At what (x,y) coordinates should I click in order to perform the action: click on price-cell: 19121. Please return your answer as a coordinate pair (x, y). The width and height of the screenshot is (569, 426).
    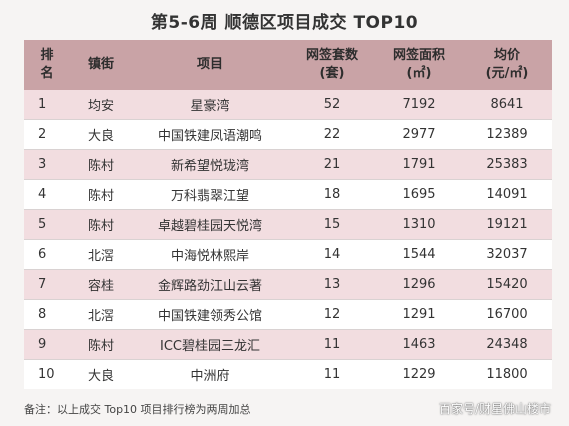
    Looking at the image, I should click on (507, 224).